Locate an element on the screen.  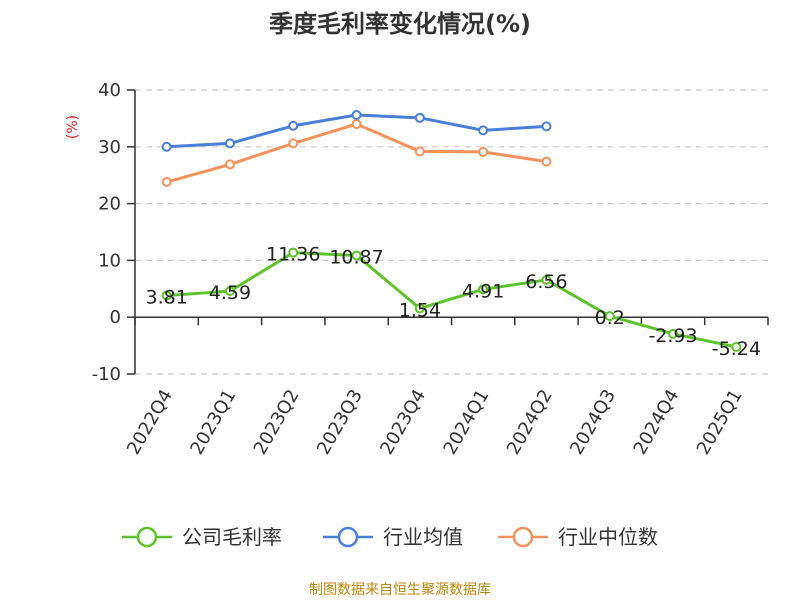
data-label: 11.36 is located at coordinates (293, 255).